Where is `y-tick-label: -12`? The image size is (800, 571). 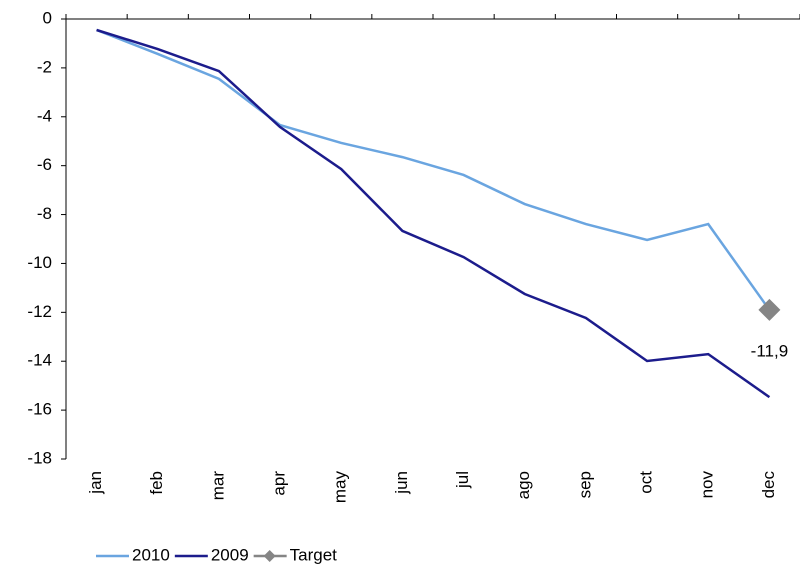
y-tick-label: -12 is located at coordinates (39, 311).